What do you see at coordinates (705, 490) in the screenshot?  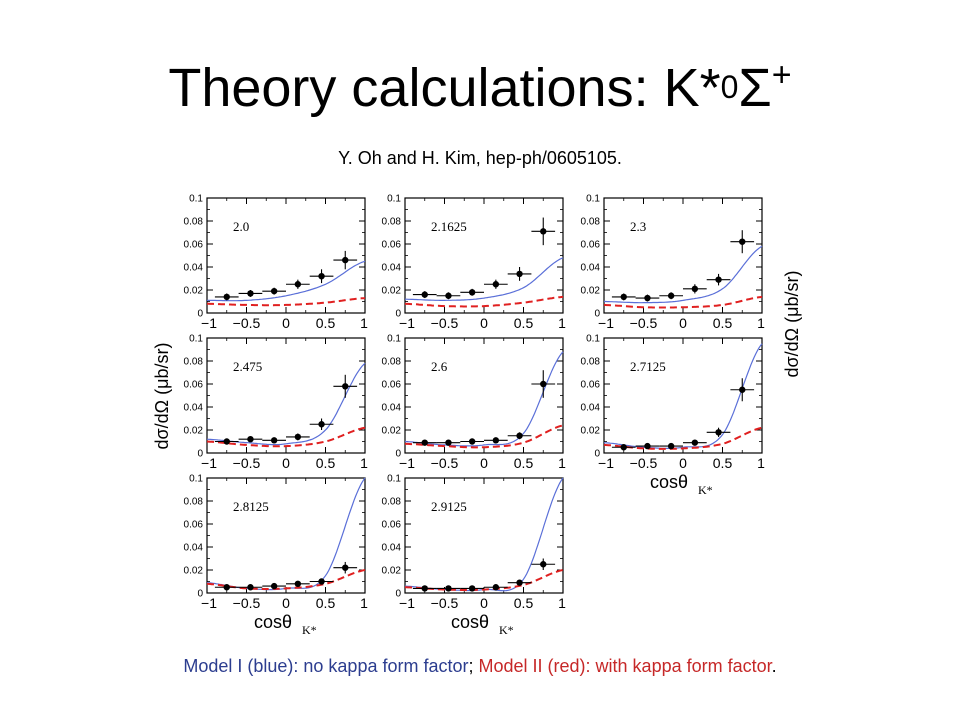 I see `x-axis-label-panel-6-subscript: K*` at bounding box center [705, 490].